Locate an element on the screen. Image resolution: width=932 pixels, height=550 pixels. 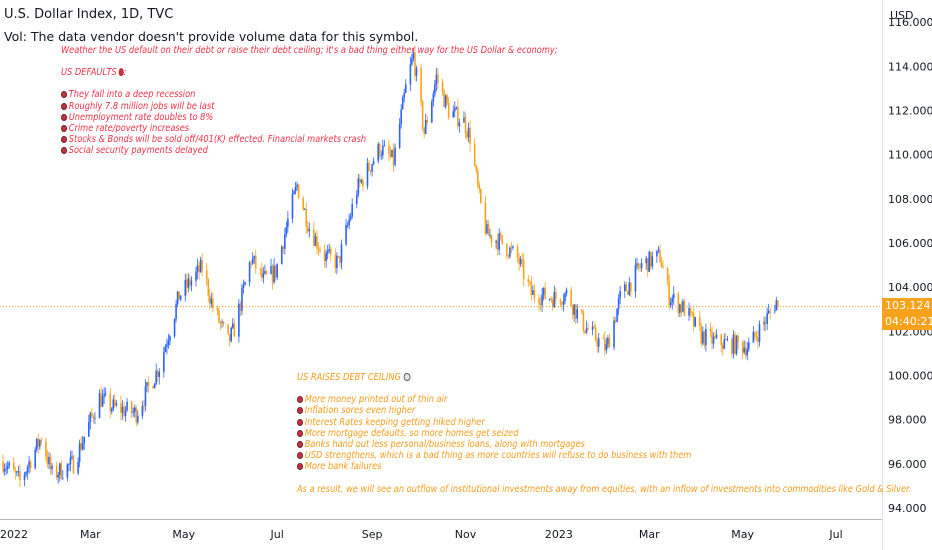
y-tick-label: 94.000 is located at coordinates (907, 508).